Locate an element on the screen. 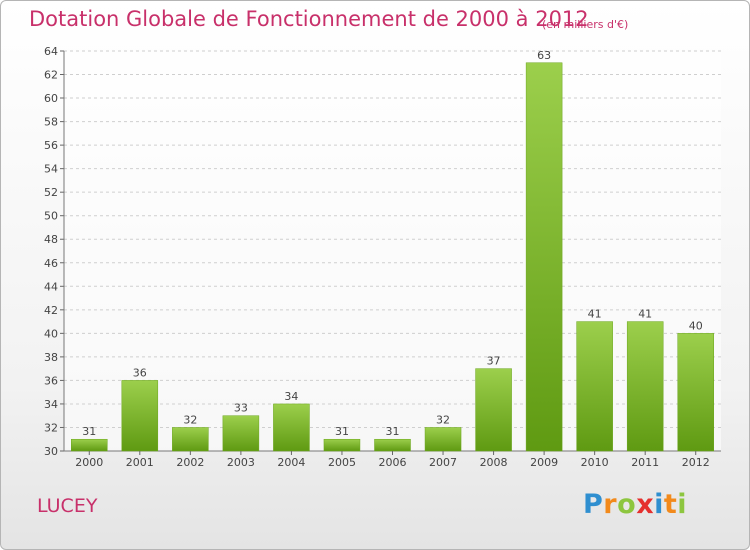 Image resolution: width=750 pixels, height=550 pixels. data-label-2001: 36 is located at coordinates (140, 372).